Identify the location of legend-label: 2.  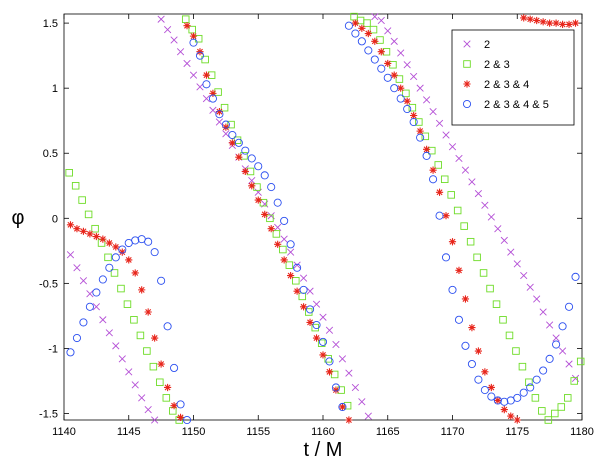
(487, 45).